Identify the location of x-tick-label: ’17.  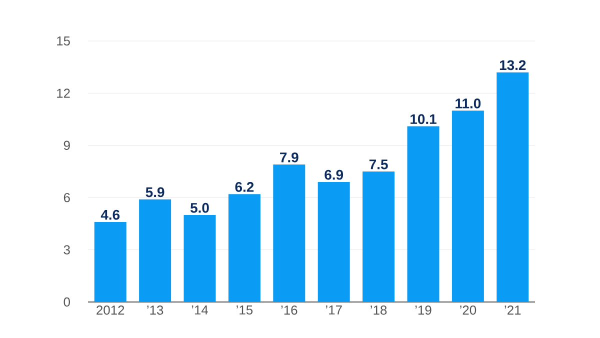
(334, 310).